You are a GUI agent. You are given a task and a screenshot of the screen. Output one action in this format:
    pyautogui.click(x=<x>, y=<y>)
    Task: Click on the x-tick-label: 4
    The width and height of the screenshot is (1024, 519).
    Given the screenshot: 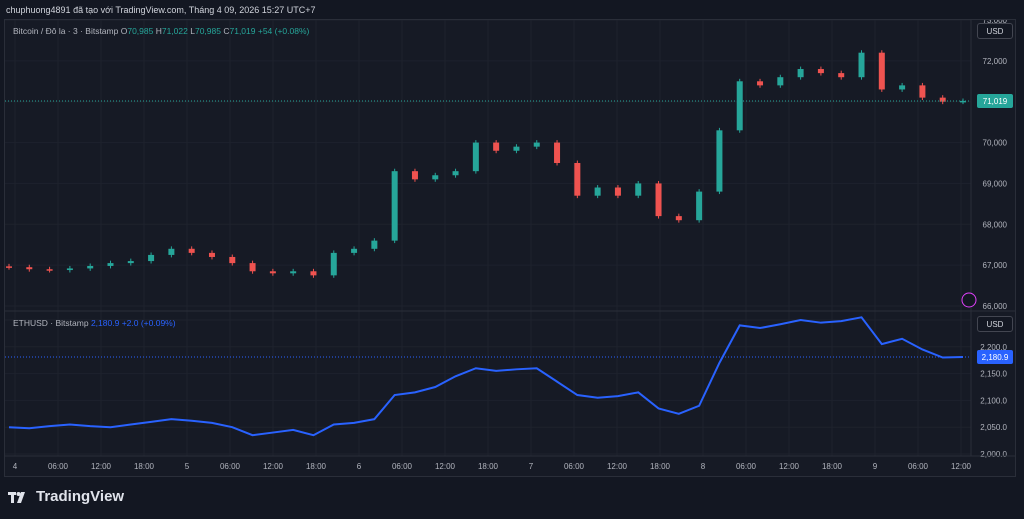 What is the action you would take?
    pyautogui.click(x=15, y=466)
    